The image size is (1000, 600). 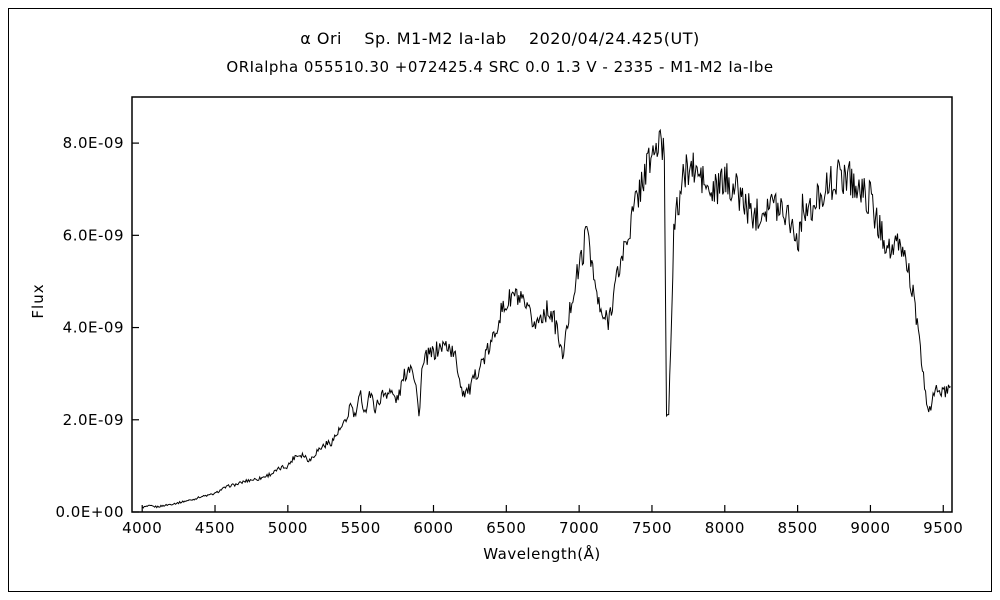 I want to click on x-tick-label: 6000, so click(x=433, y=528).